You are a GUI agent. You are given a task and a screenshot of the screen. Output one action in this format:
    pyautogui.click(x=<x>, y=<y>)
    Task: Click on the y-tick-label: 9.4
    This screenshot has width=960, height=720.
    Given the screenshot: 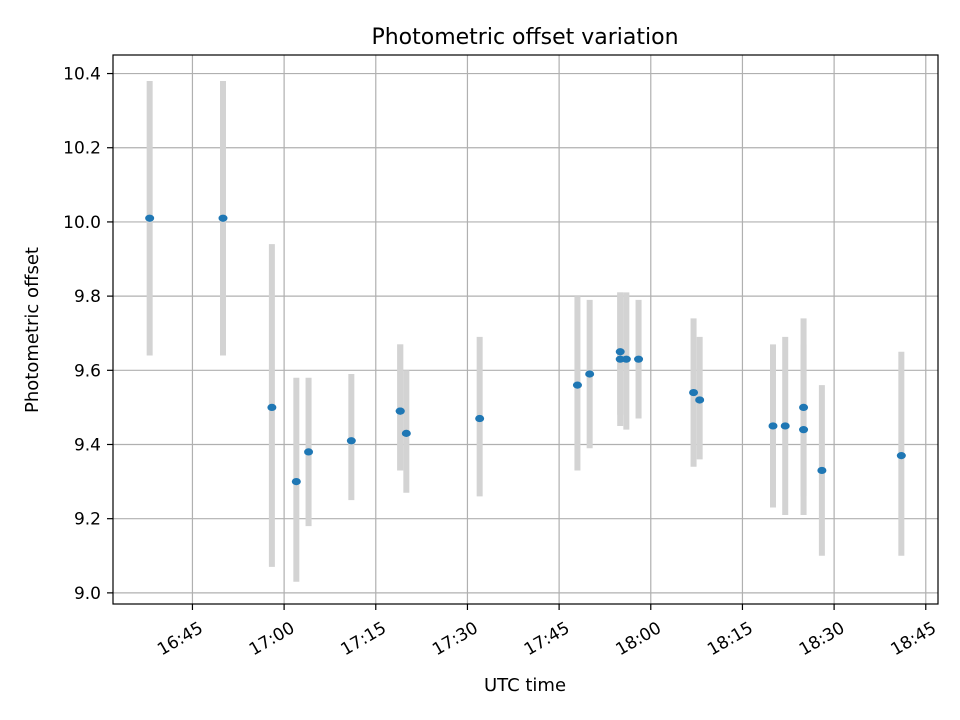 What is the action you would take?
    pyautogui.click(x=87, y=445)
    